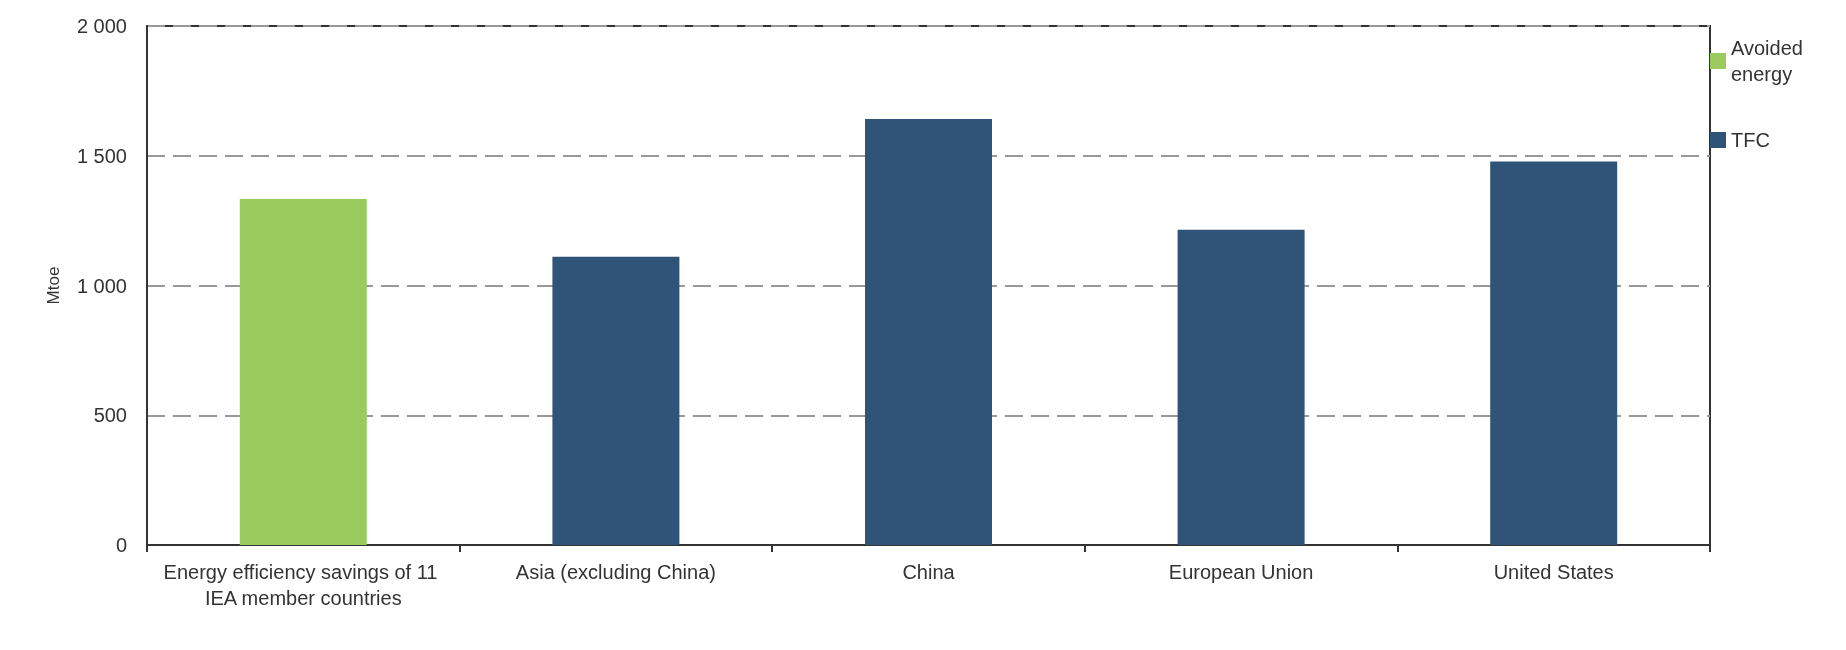 This screenshot has width=1846, height=650. What do you see at coordinates (1241, 572) in the screenshot?
I see `x-tick-label: European Union` at bounding box center [1241, 572].